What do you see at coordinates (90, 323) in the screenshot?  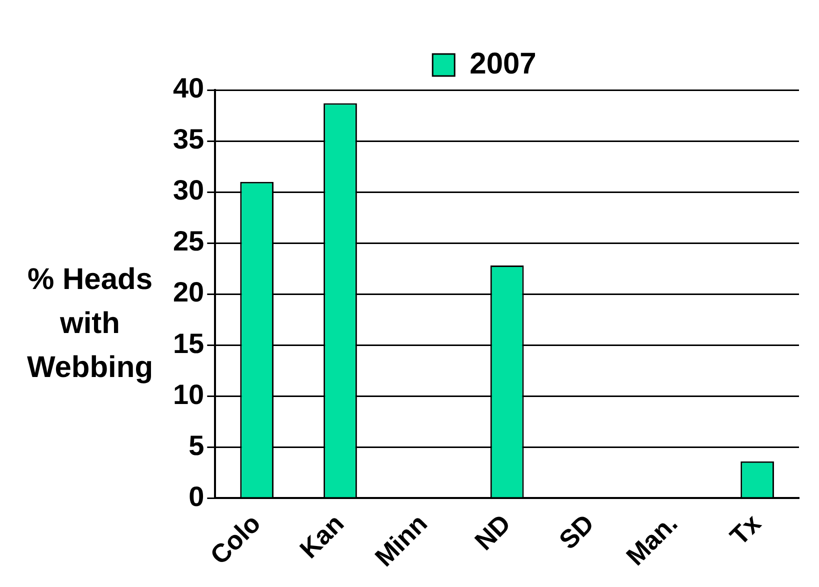 I see `y-axis-title: % Heads with Webbing` at bounding box center [90, 323].